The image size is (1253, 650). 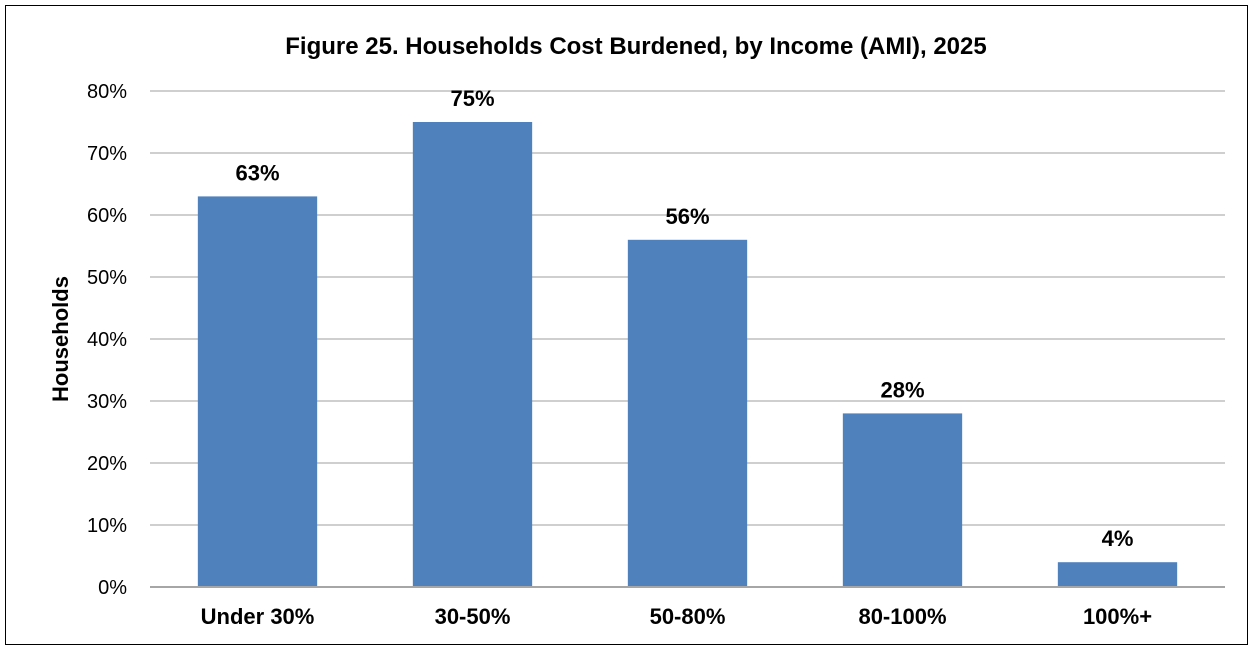 I want to click on x-tick-label: 50-80%, so click(x=688, y=616).